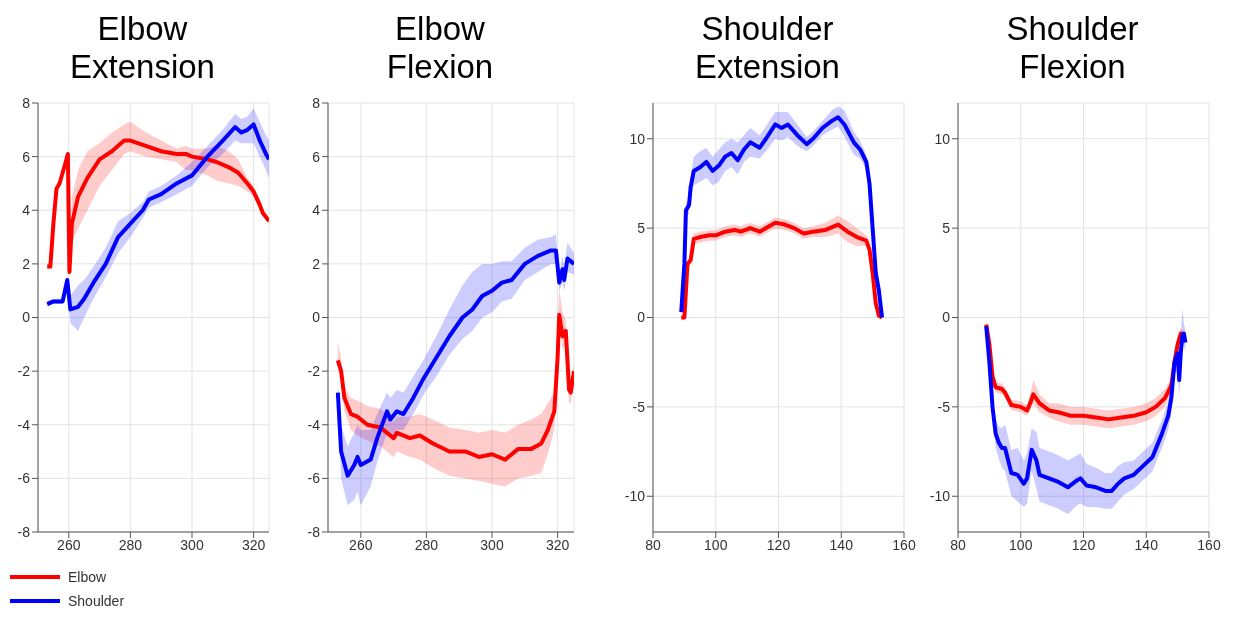 Image resolution: width=1233 pixels, height=618 pixels. What do you see at coordinates (142, 47) in the screenshot?
I see `chart-title: Elbow Extension` at bounding box center [142, 47].